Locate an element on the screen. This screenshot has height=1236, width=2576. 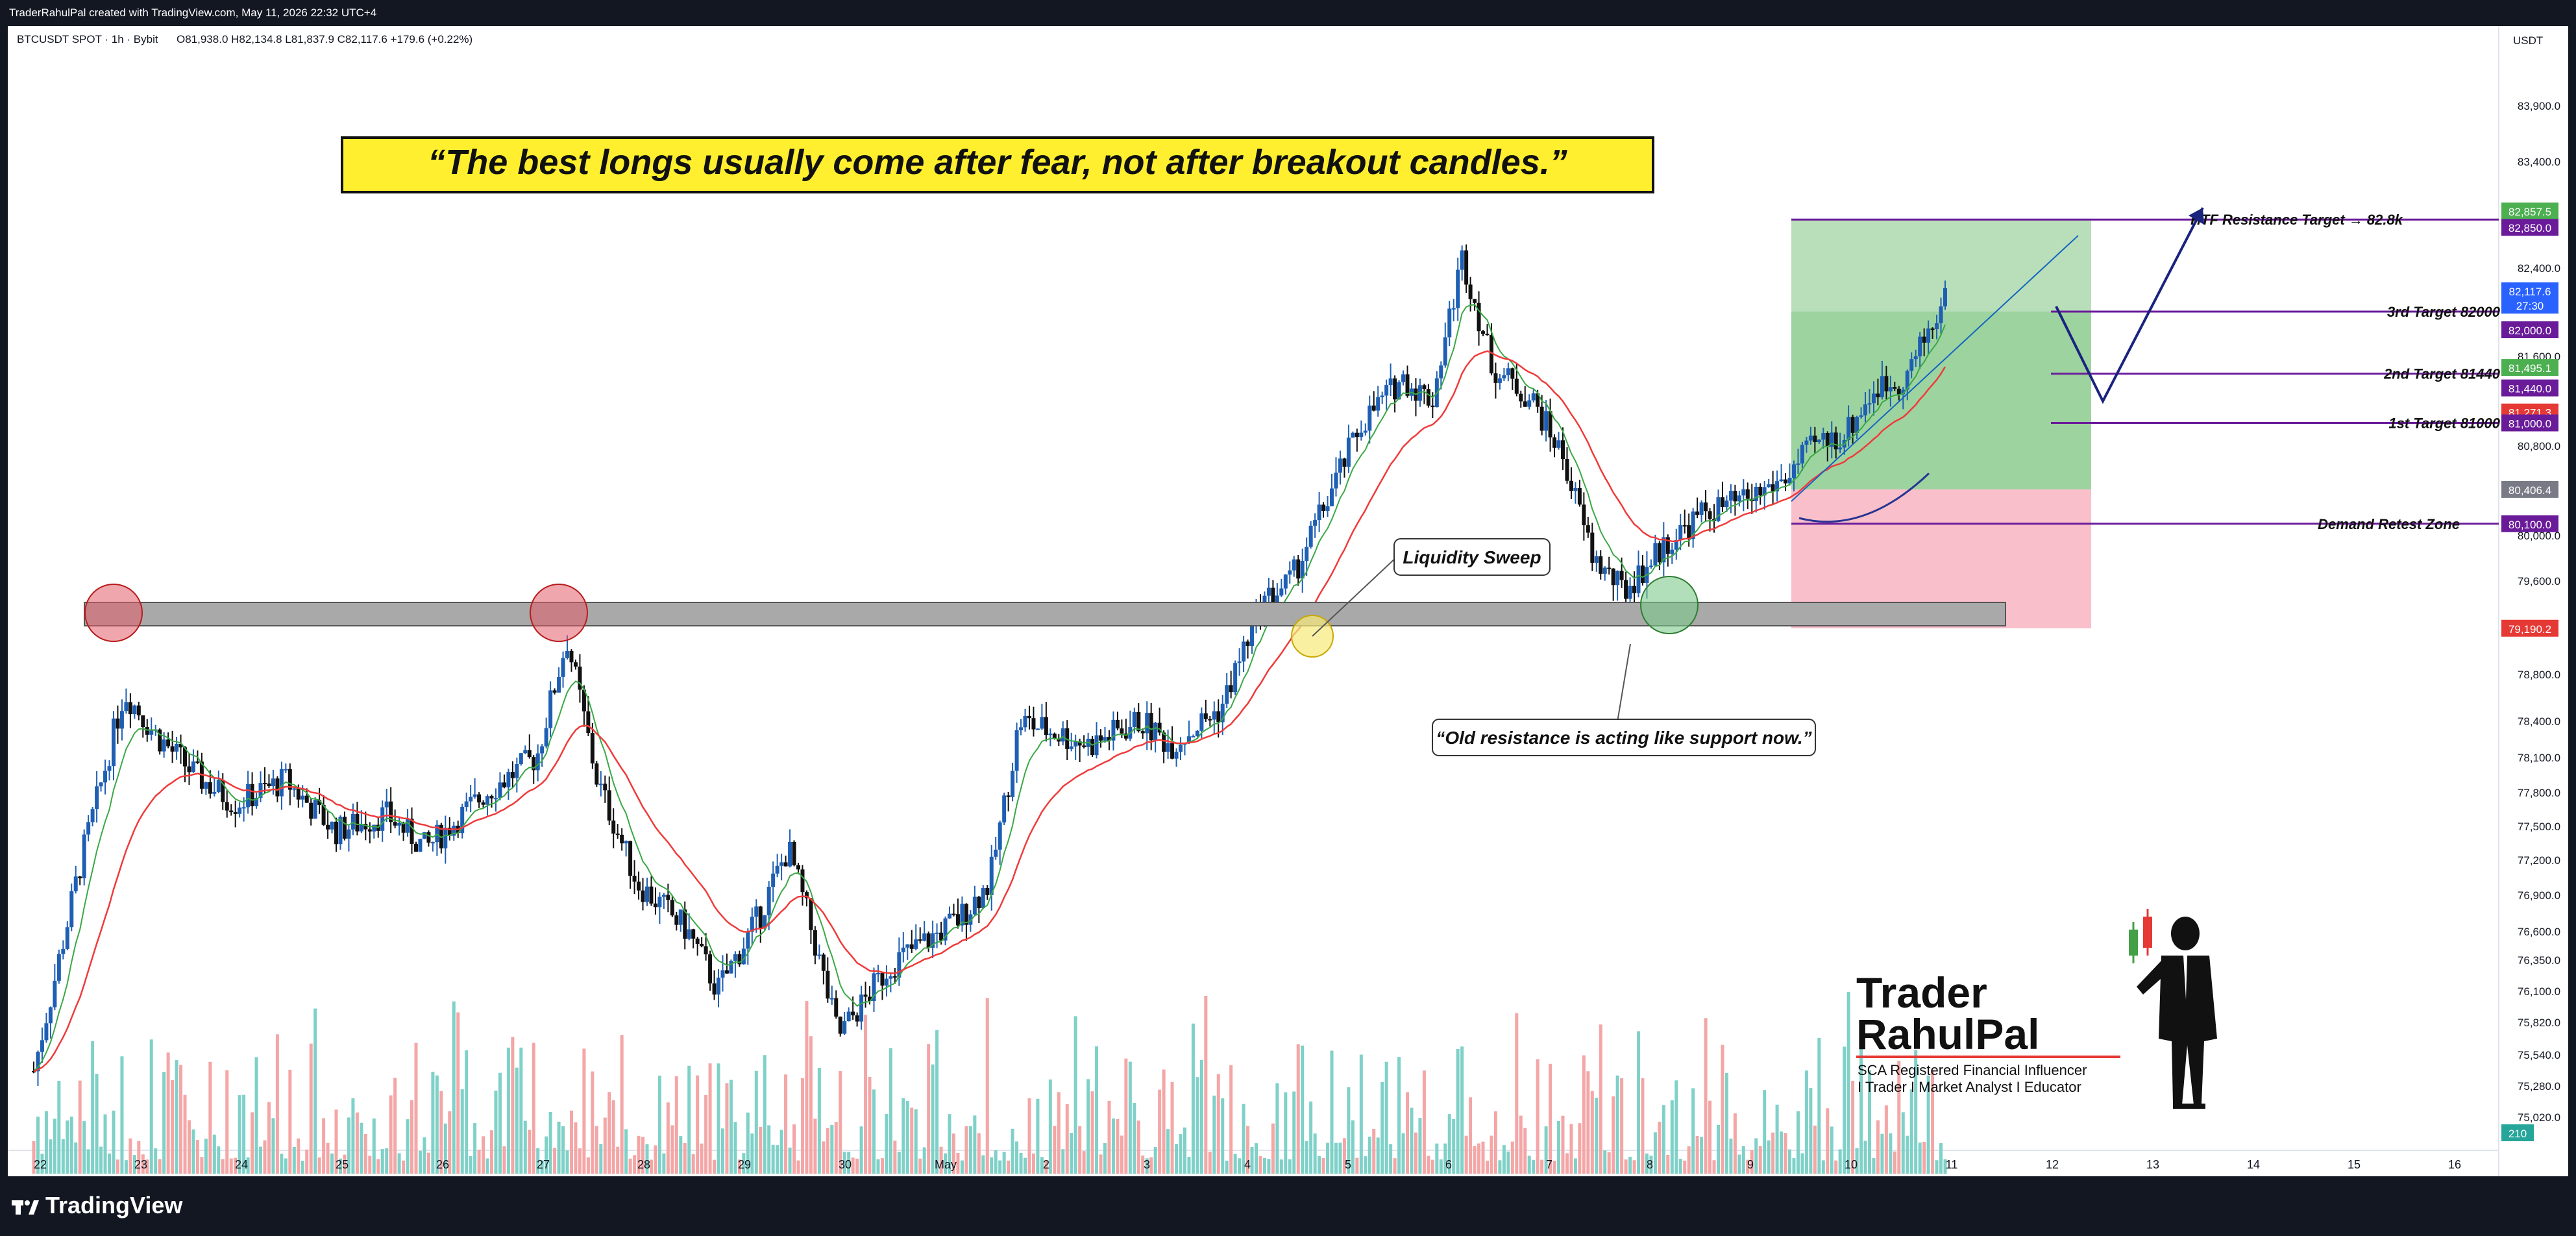
quote-banner is located at coordinates (997, 164).